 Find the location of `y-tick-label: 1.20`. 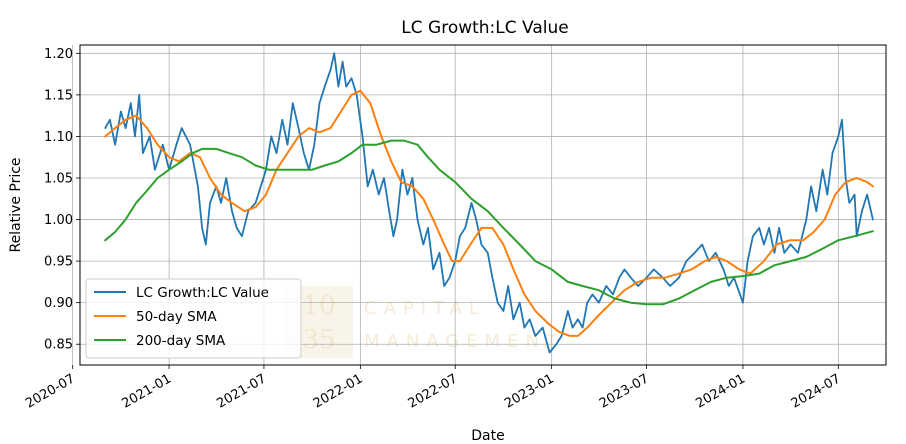

y-tick-label: 1.20 is located at coordinates (58, 54).